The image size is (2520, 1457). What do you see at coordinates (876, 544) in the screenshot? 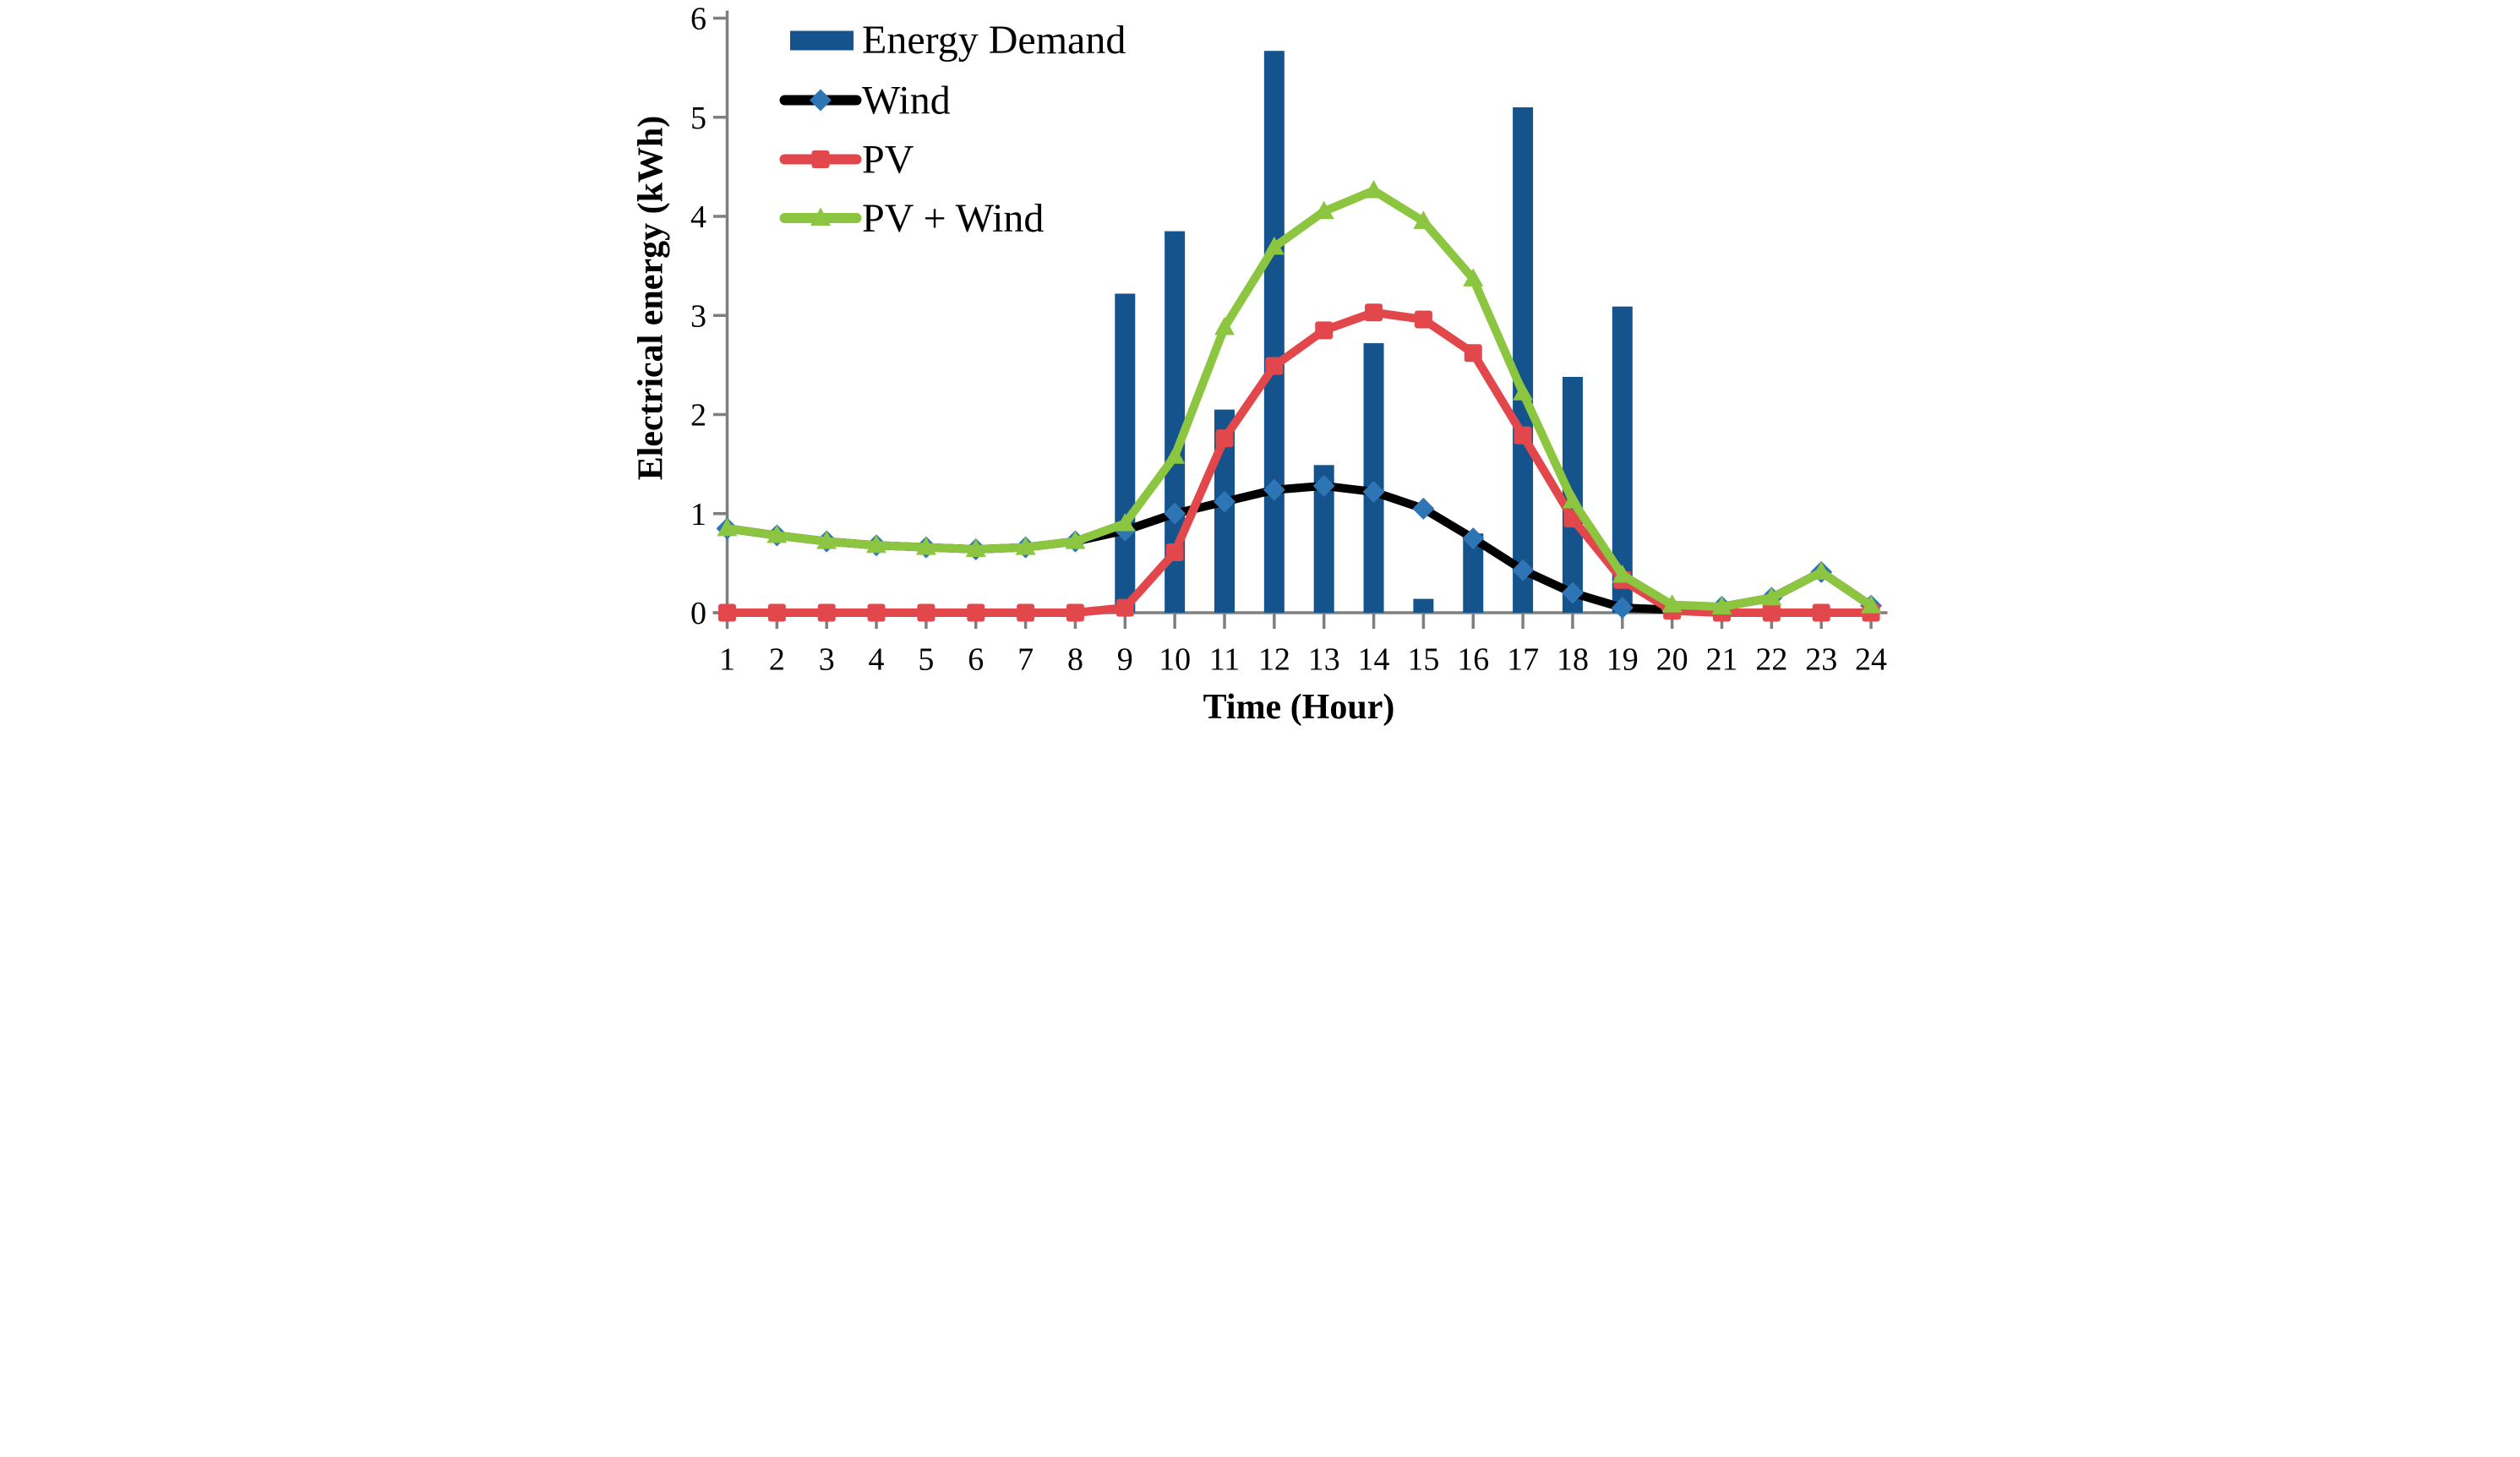
I see `marker-pv-wind-h4` at bounding box center [876, 544].